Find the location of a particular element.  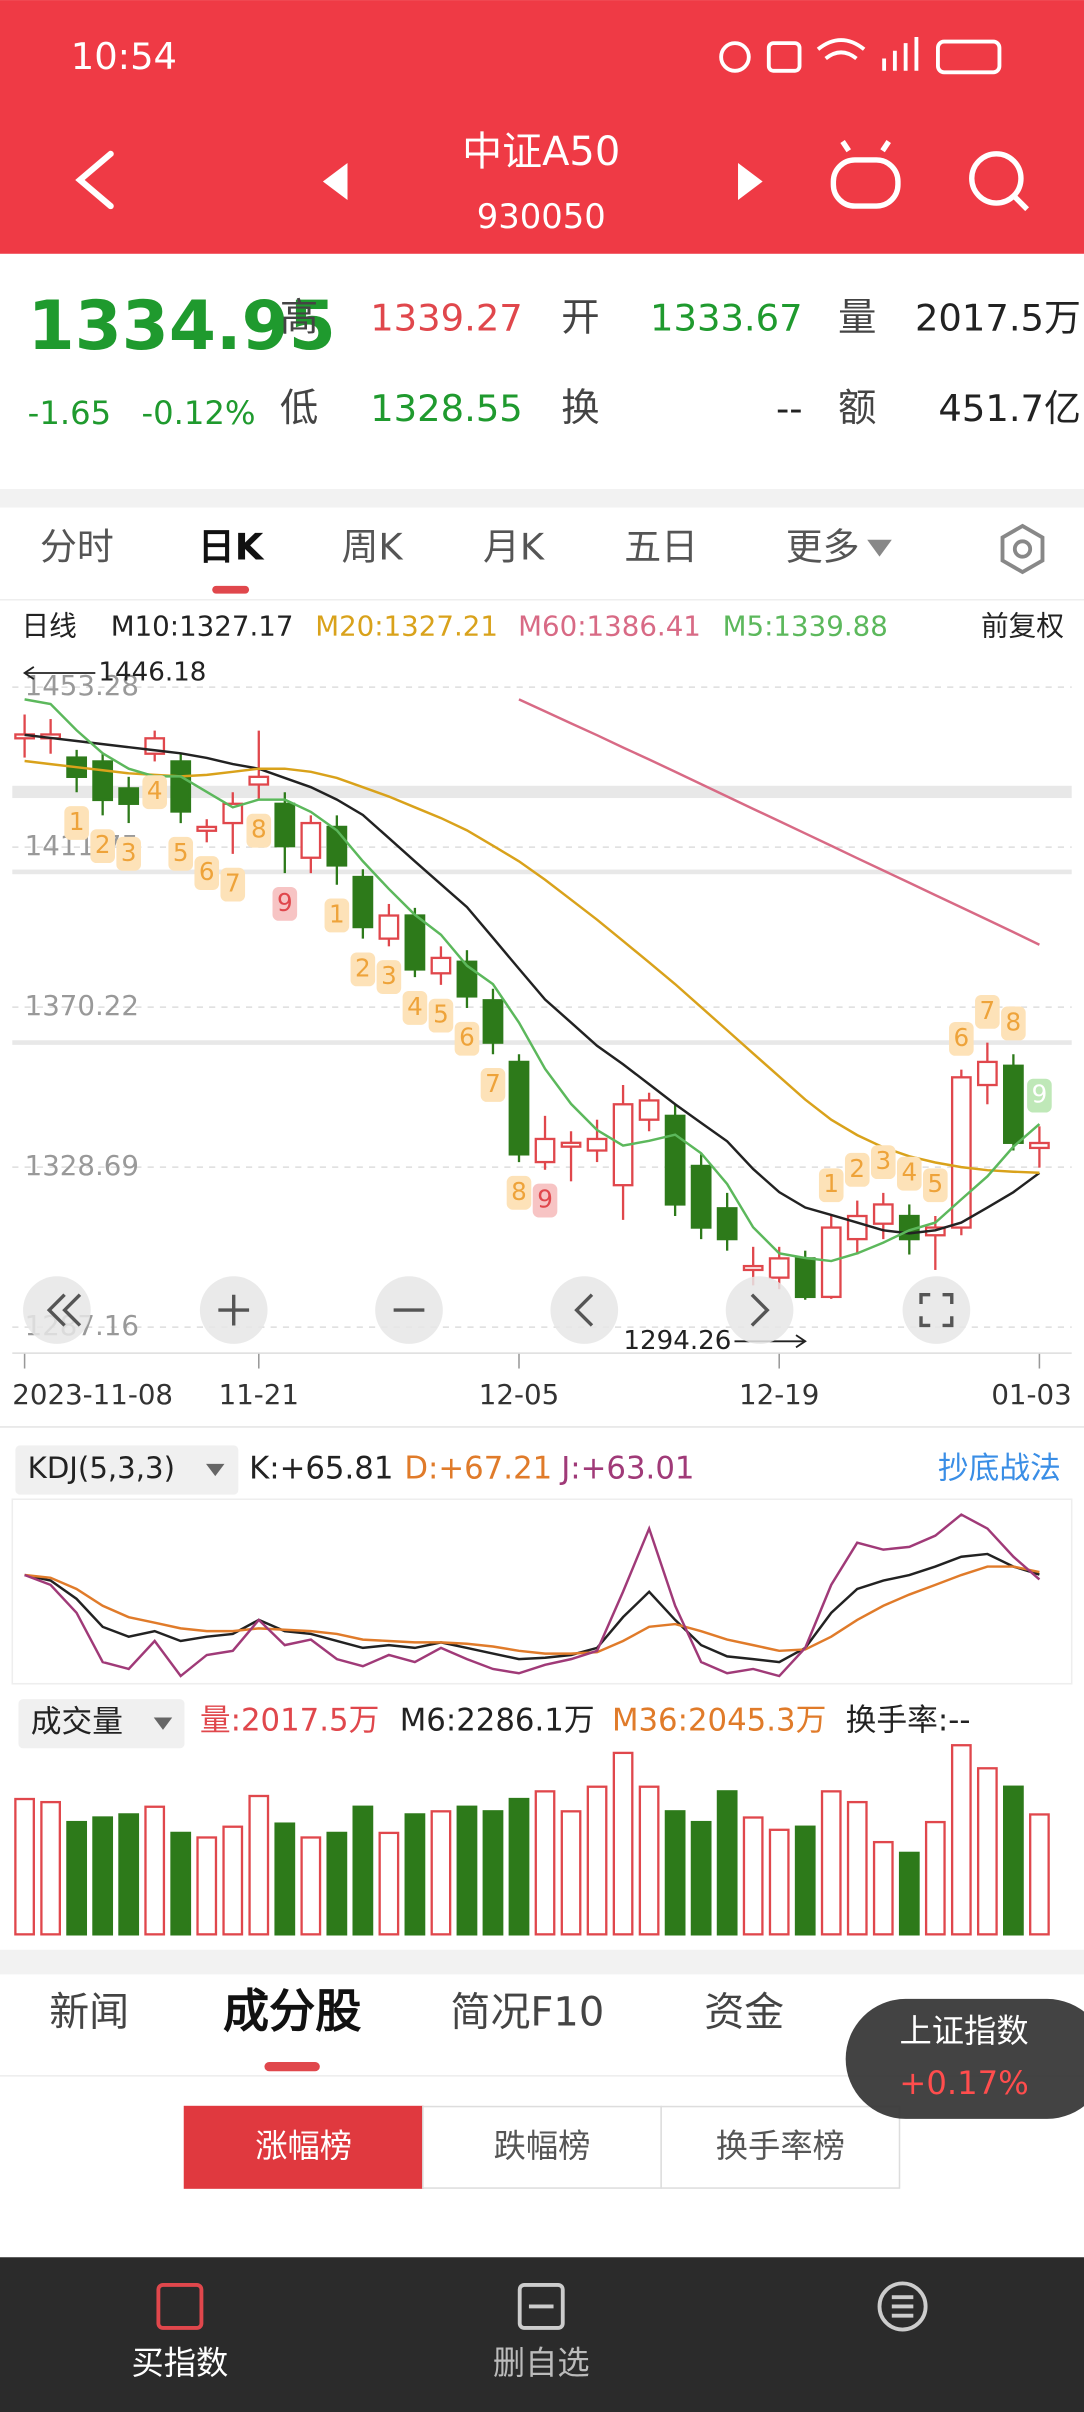

period-tab: 月K is located at coordinates (514, 546).